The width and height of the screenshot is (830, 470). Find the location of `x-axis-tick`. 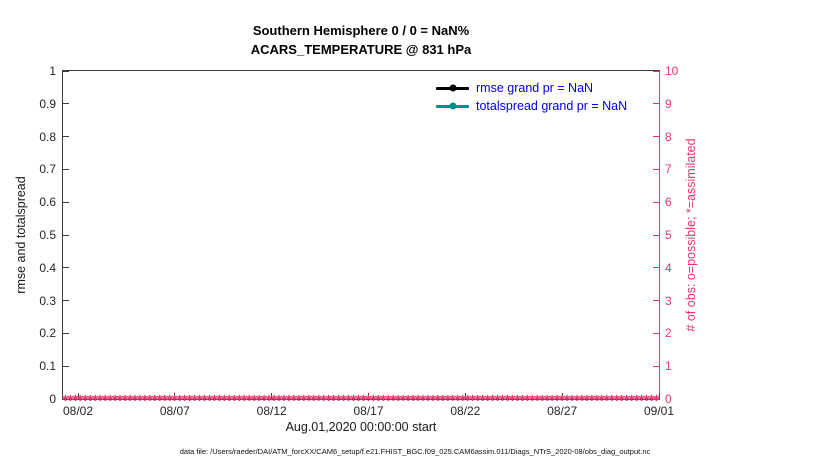

x-axis-tick is located at coordinates (175, 396).